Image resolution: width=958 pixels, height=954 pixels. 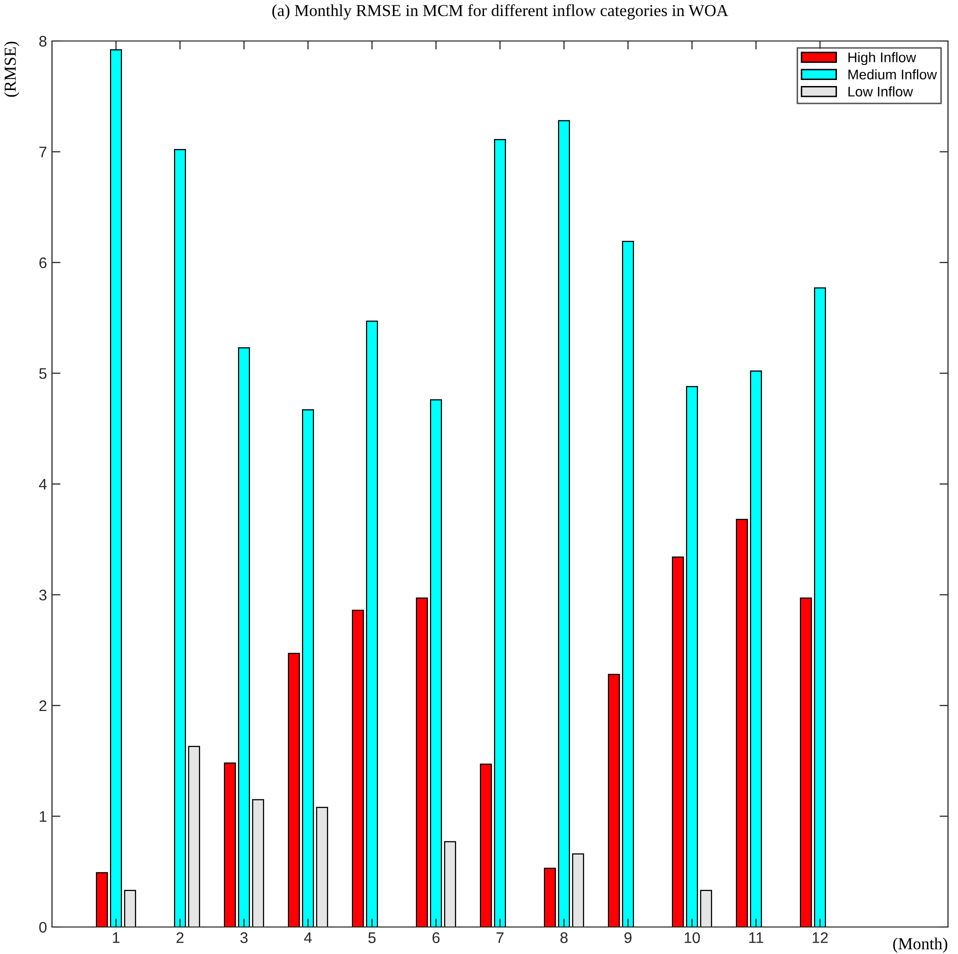 What do you see at coordinates (820, 937) in the screenshot?
I see `x-tick-label: 12` at bounding box center [820, 937].